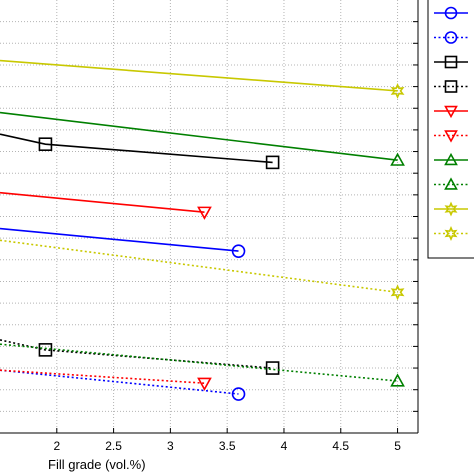  Describe the element at coordinates (113, 446) in the screenshot. I see `x-tick-label: 2.5` at that location.